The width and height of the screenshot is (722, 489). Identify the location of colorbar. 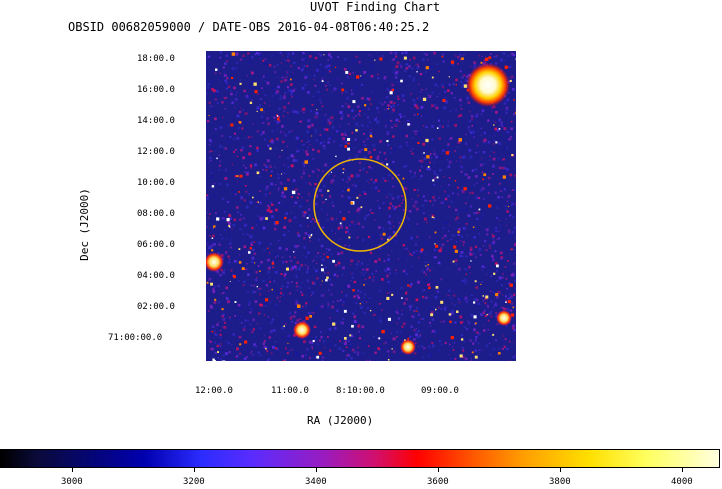
(360, 458).